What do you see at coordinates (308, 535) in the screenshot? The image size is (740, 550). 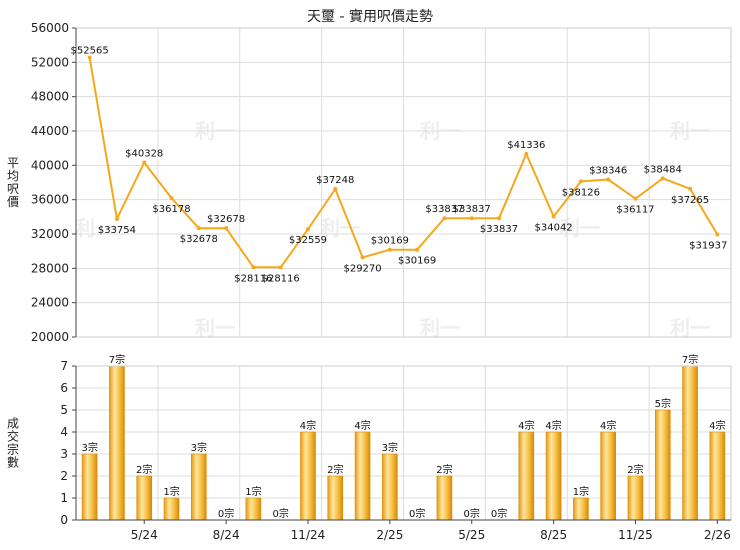 I see `x-tick-label: 11/24` at bounding box center [308, 535].